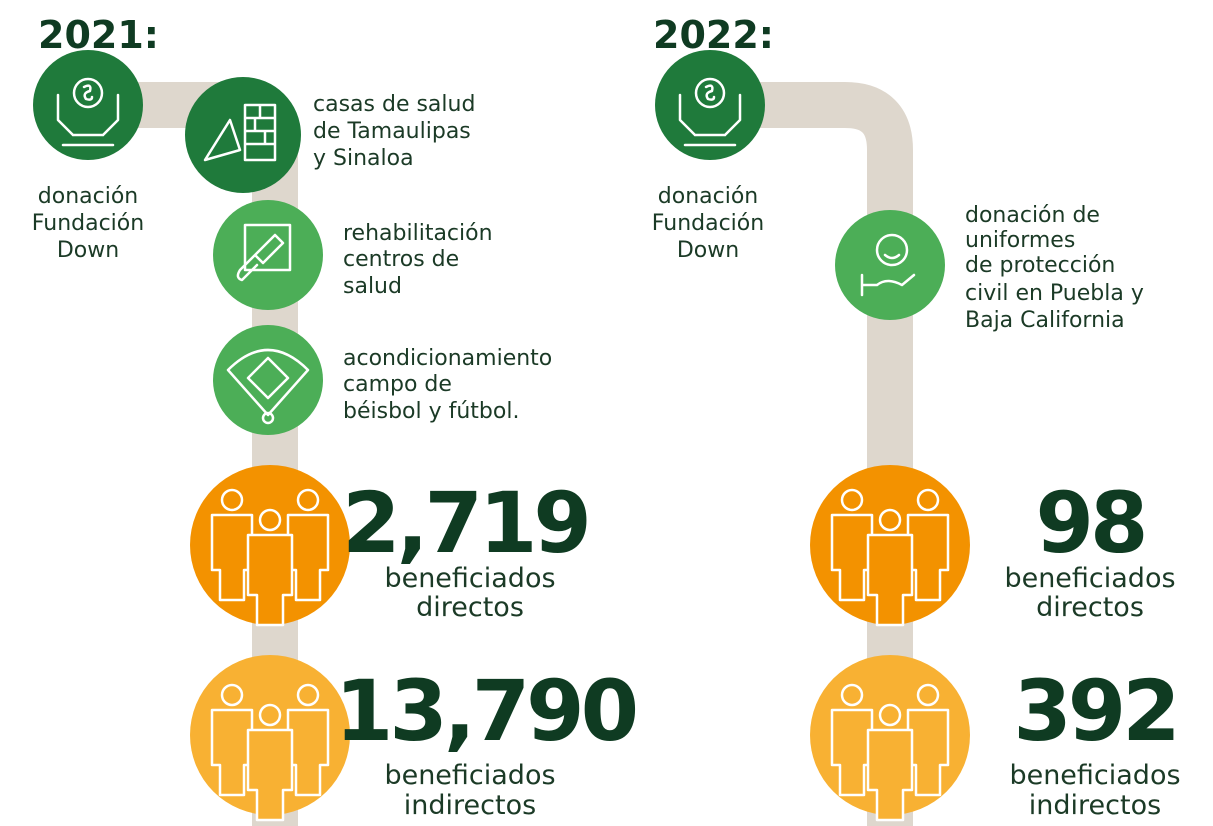 The height and width of the screenshot is (826, 1213). Describe the element at coordinates (401, 259) in the screenshot. I see `label: centros de` at that location.